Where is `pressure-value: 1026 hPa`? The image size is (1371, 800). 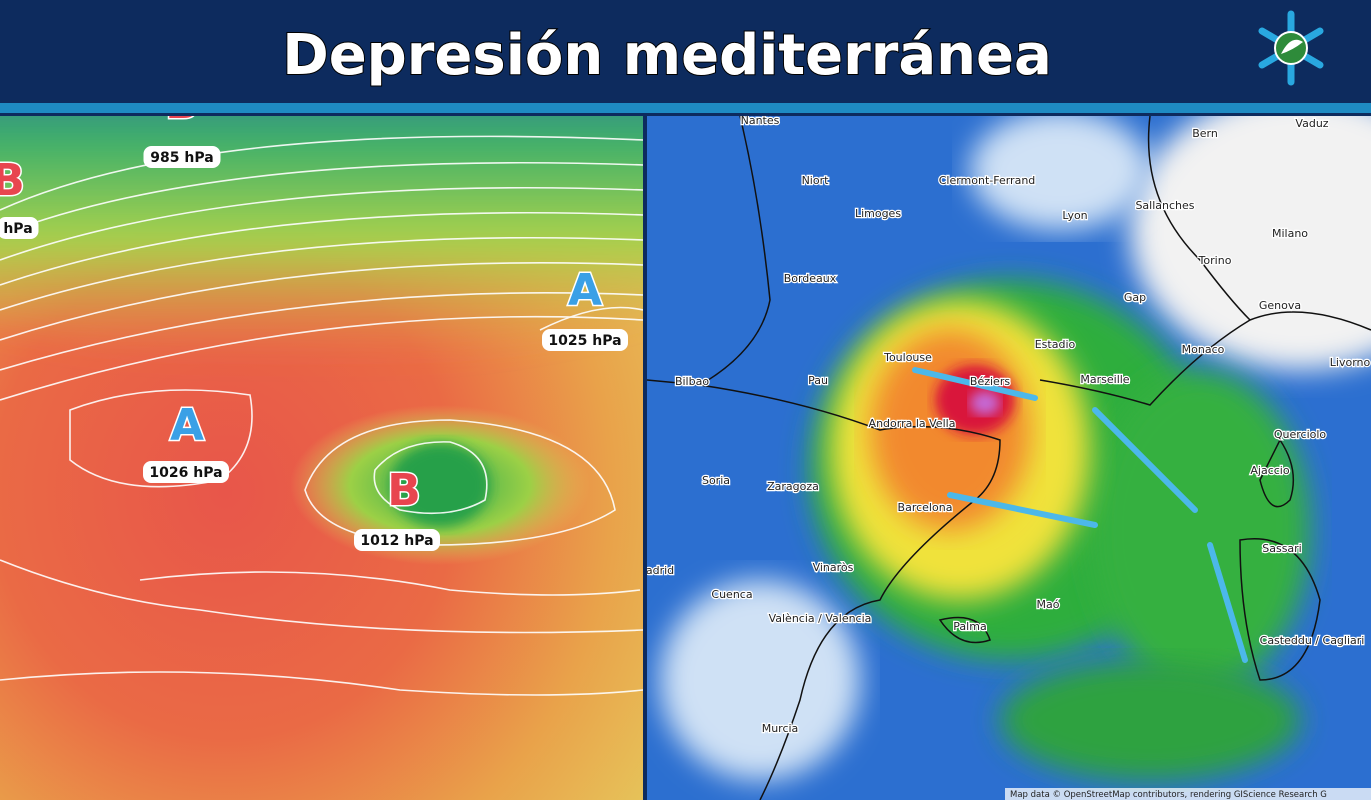 pressure-value: 1026 hPa is located at coordinates (185, 473).